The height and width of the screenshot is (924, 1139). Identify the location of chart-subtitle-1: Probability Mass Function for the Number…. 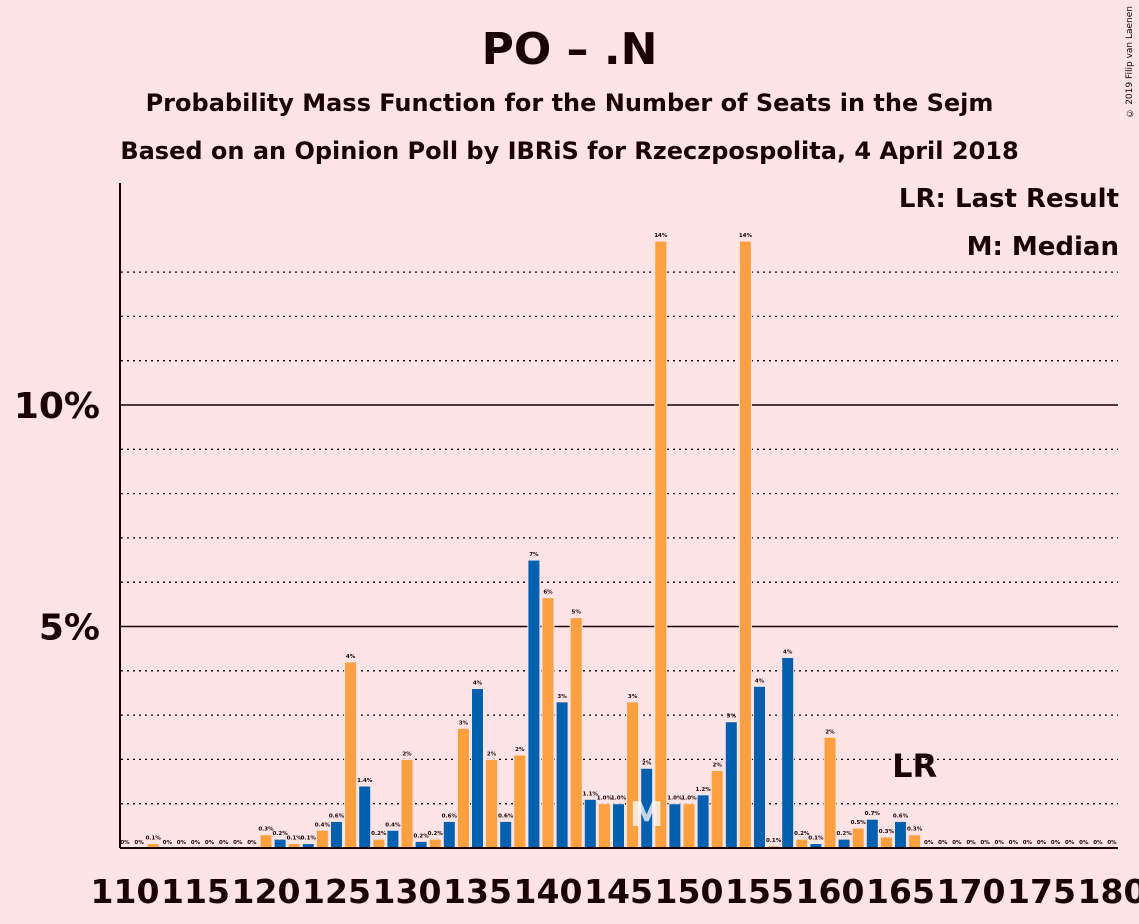
(569, 103).